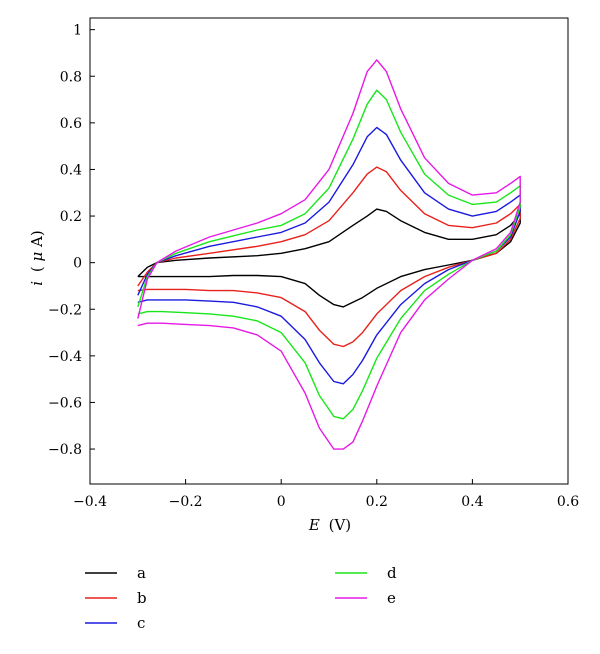  What do you see at coordinates (141, 573) in the screenshot?
I see `legend-label-a: a` at bounding box center [141, 573].